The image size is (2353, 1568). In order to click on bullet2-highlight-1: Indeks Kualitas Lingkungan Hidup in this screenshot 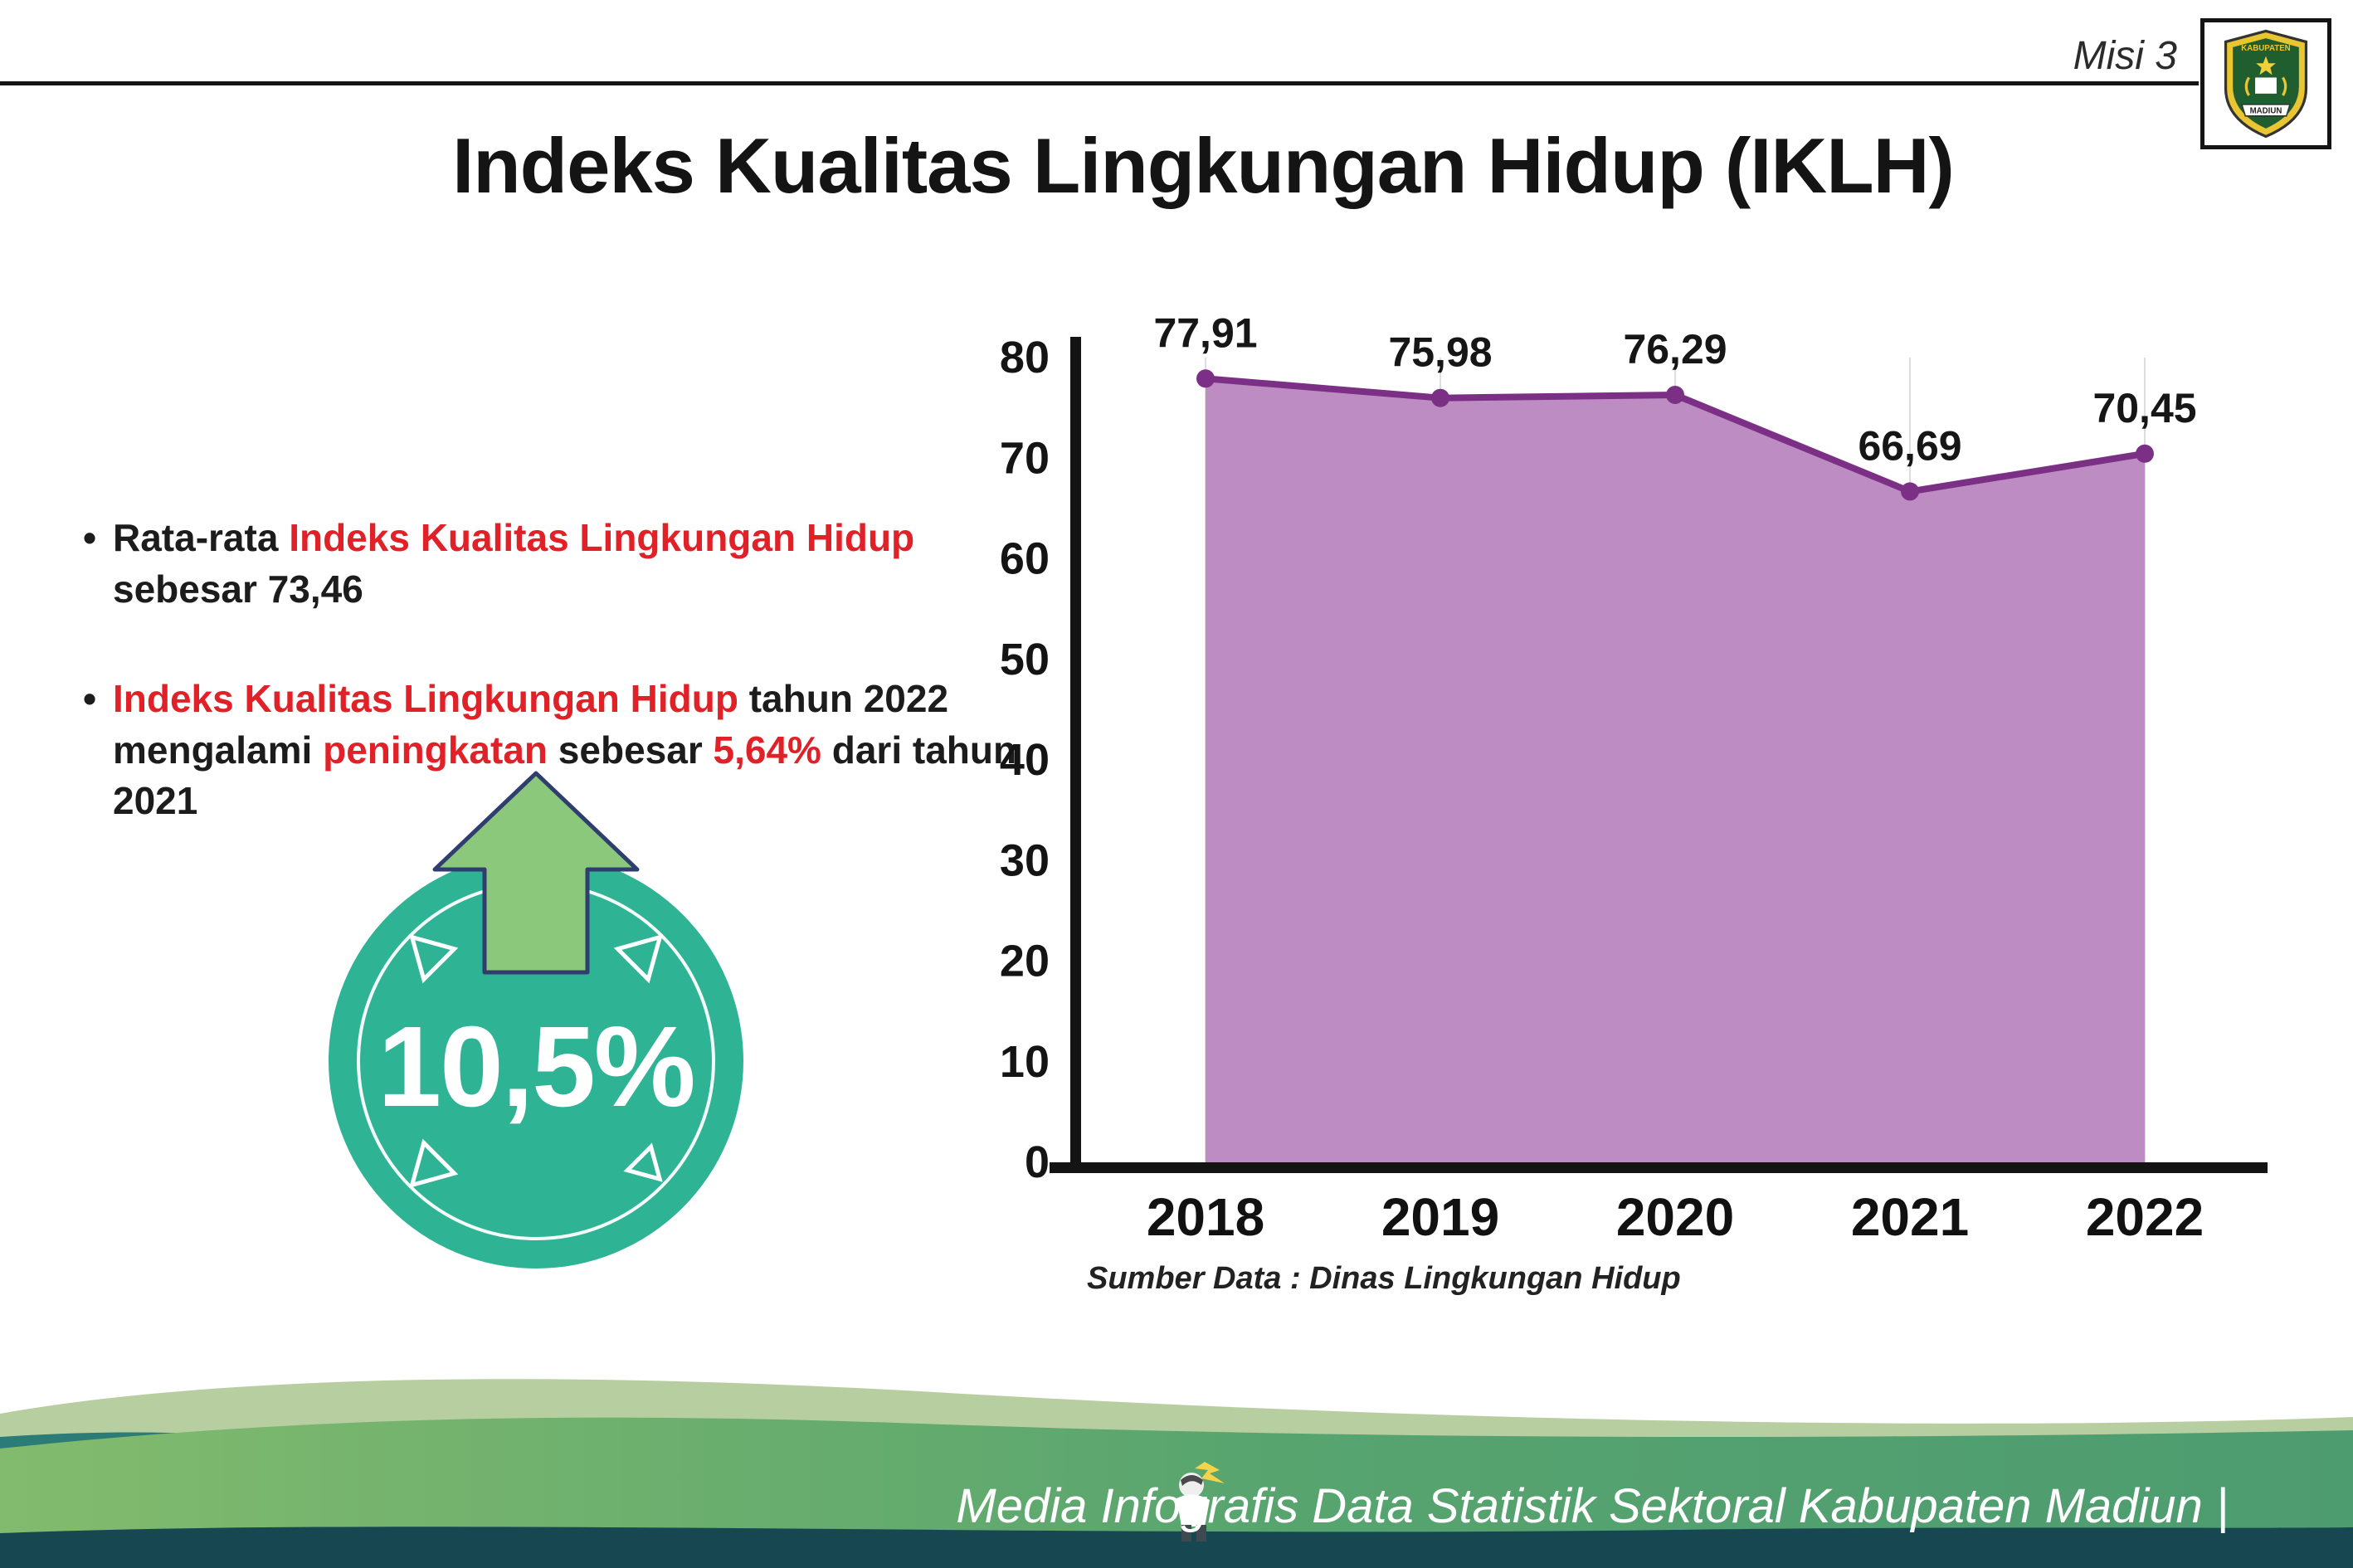, I will do `click(425, 698)`.